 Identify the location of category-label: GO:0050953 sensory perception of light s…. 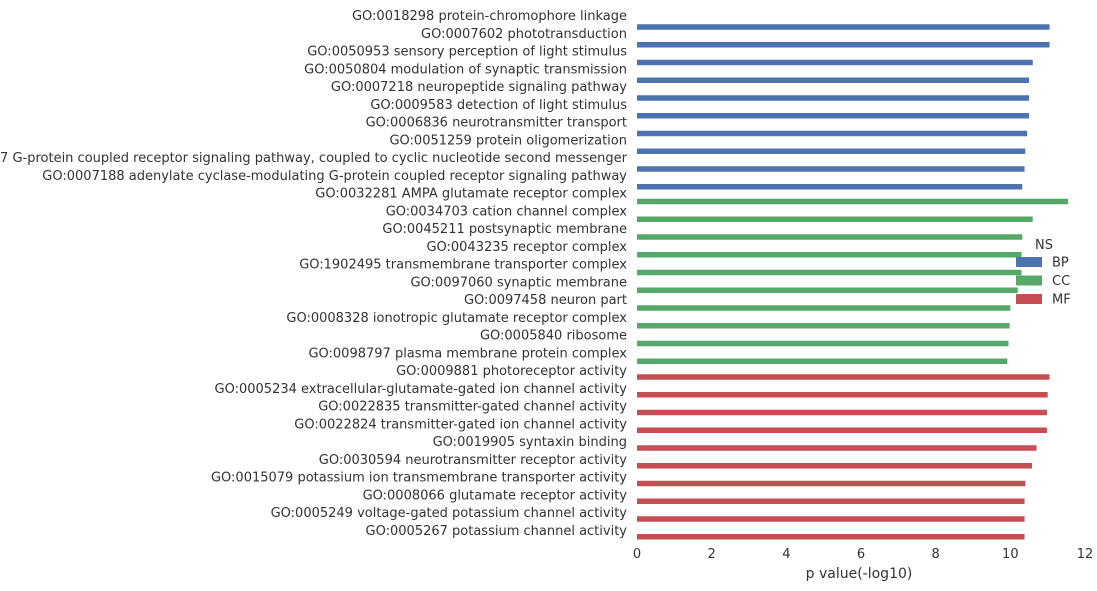
(467, 52).